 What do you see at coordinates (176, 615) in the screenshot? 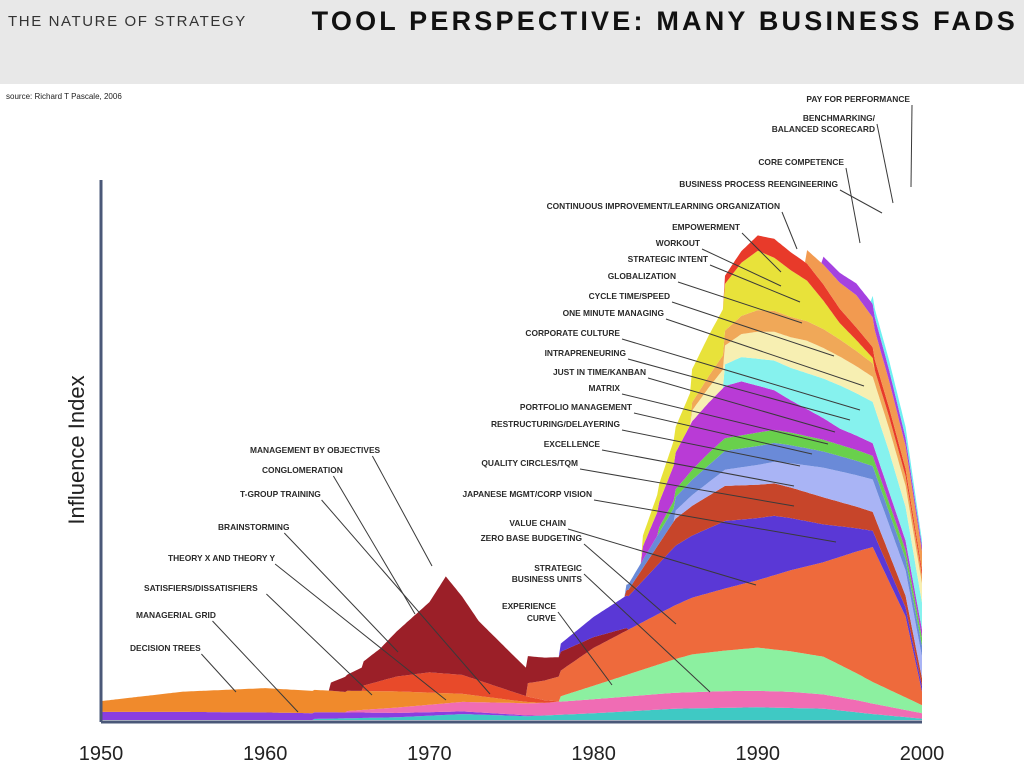
I see `fad-label-managerial-grid: MANAGERIAL GRID` at bounding box center [176, 615].